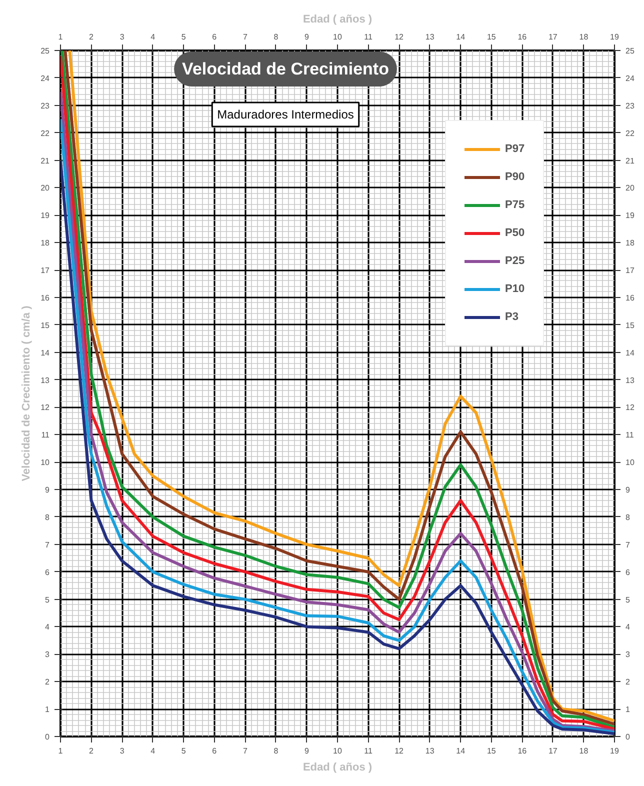 The height and width of the screenshot is (786, 644). What do you see at coordinates (399, 37) in the screenshot?
I see `x-tick-label: 12` at bounding box center [399, 37].